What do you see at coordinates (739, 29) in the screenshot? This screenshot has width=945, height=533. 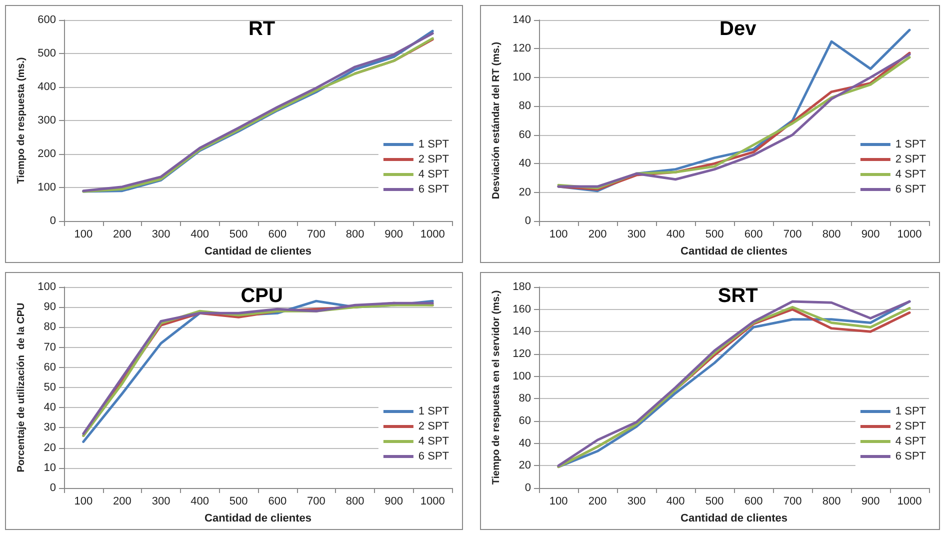 I see `chart-title: Dev` at bounding box center [739, 29].